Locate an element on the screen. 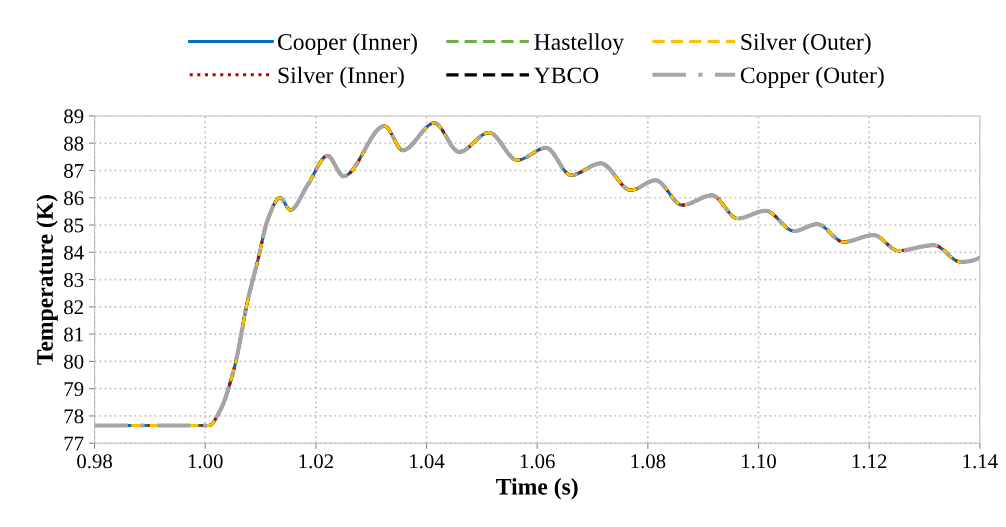 This screenshot has height=527, width=1006. y-tick-label: 79 is located at coordinates (74, 389).